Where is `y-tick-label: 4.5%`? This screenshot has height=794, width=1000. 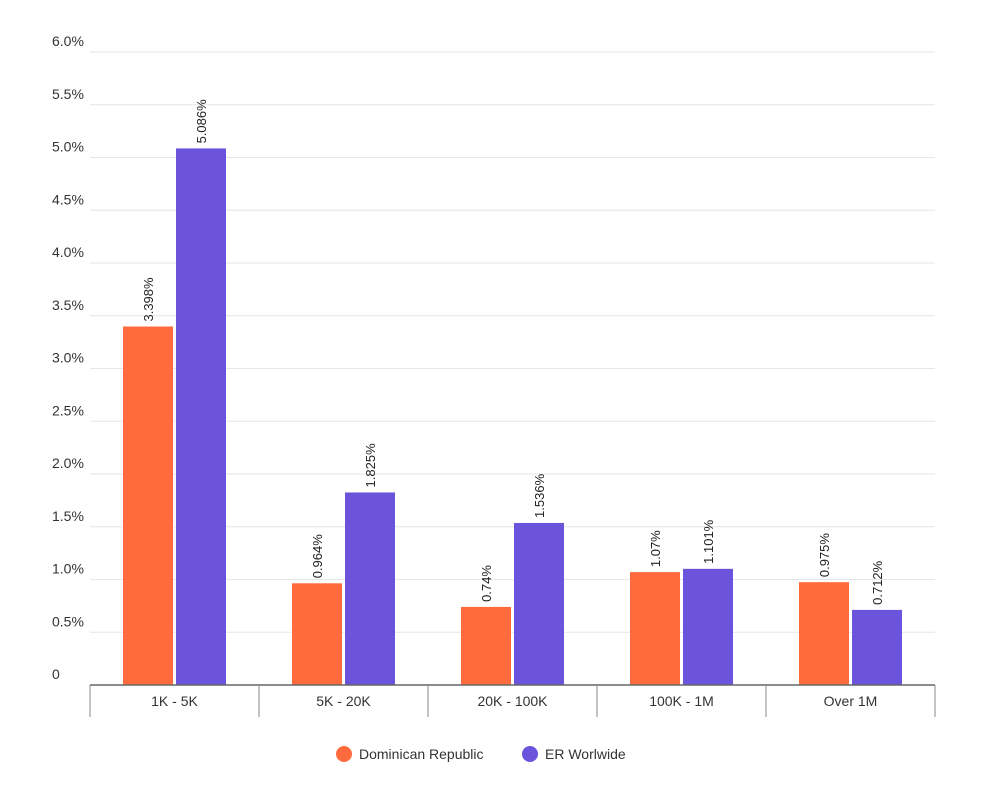
y-tick-label: 4.5% is located at coordinates (68, 199).